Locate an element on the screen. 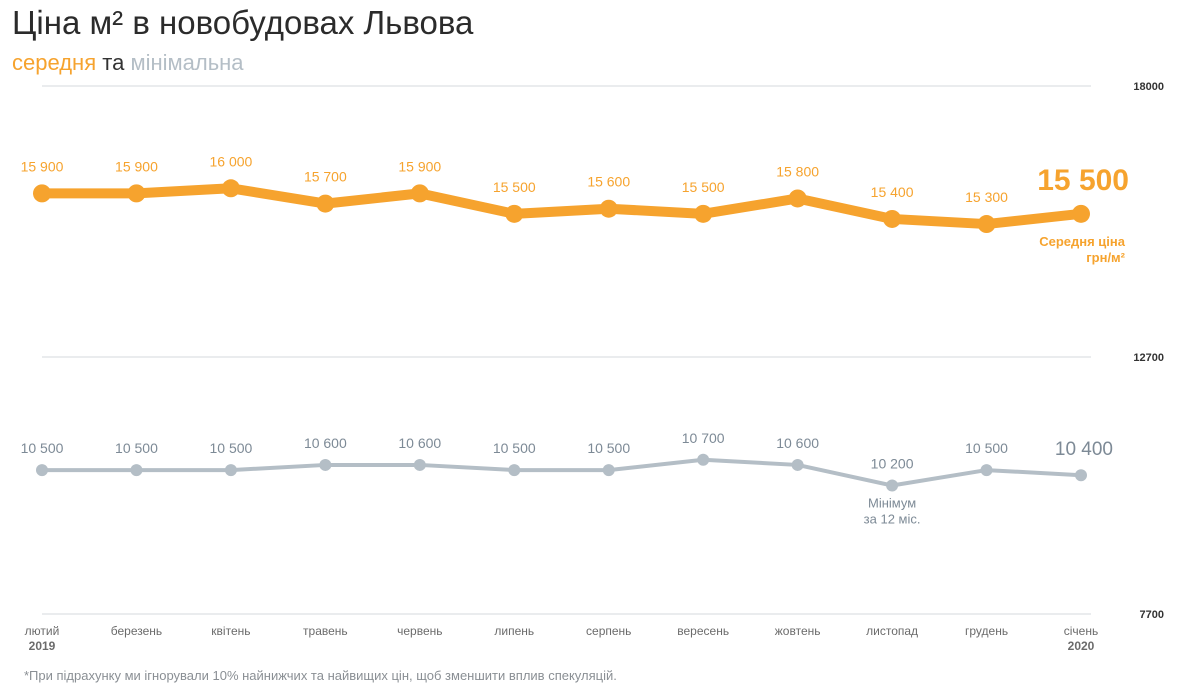 The height and width of the screenshot is (699, 1193). x-tick-label: лютий is located at coordinates (42, 631).